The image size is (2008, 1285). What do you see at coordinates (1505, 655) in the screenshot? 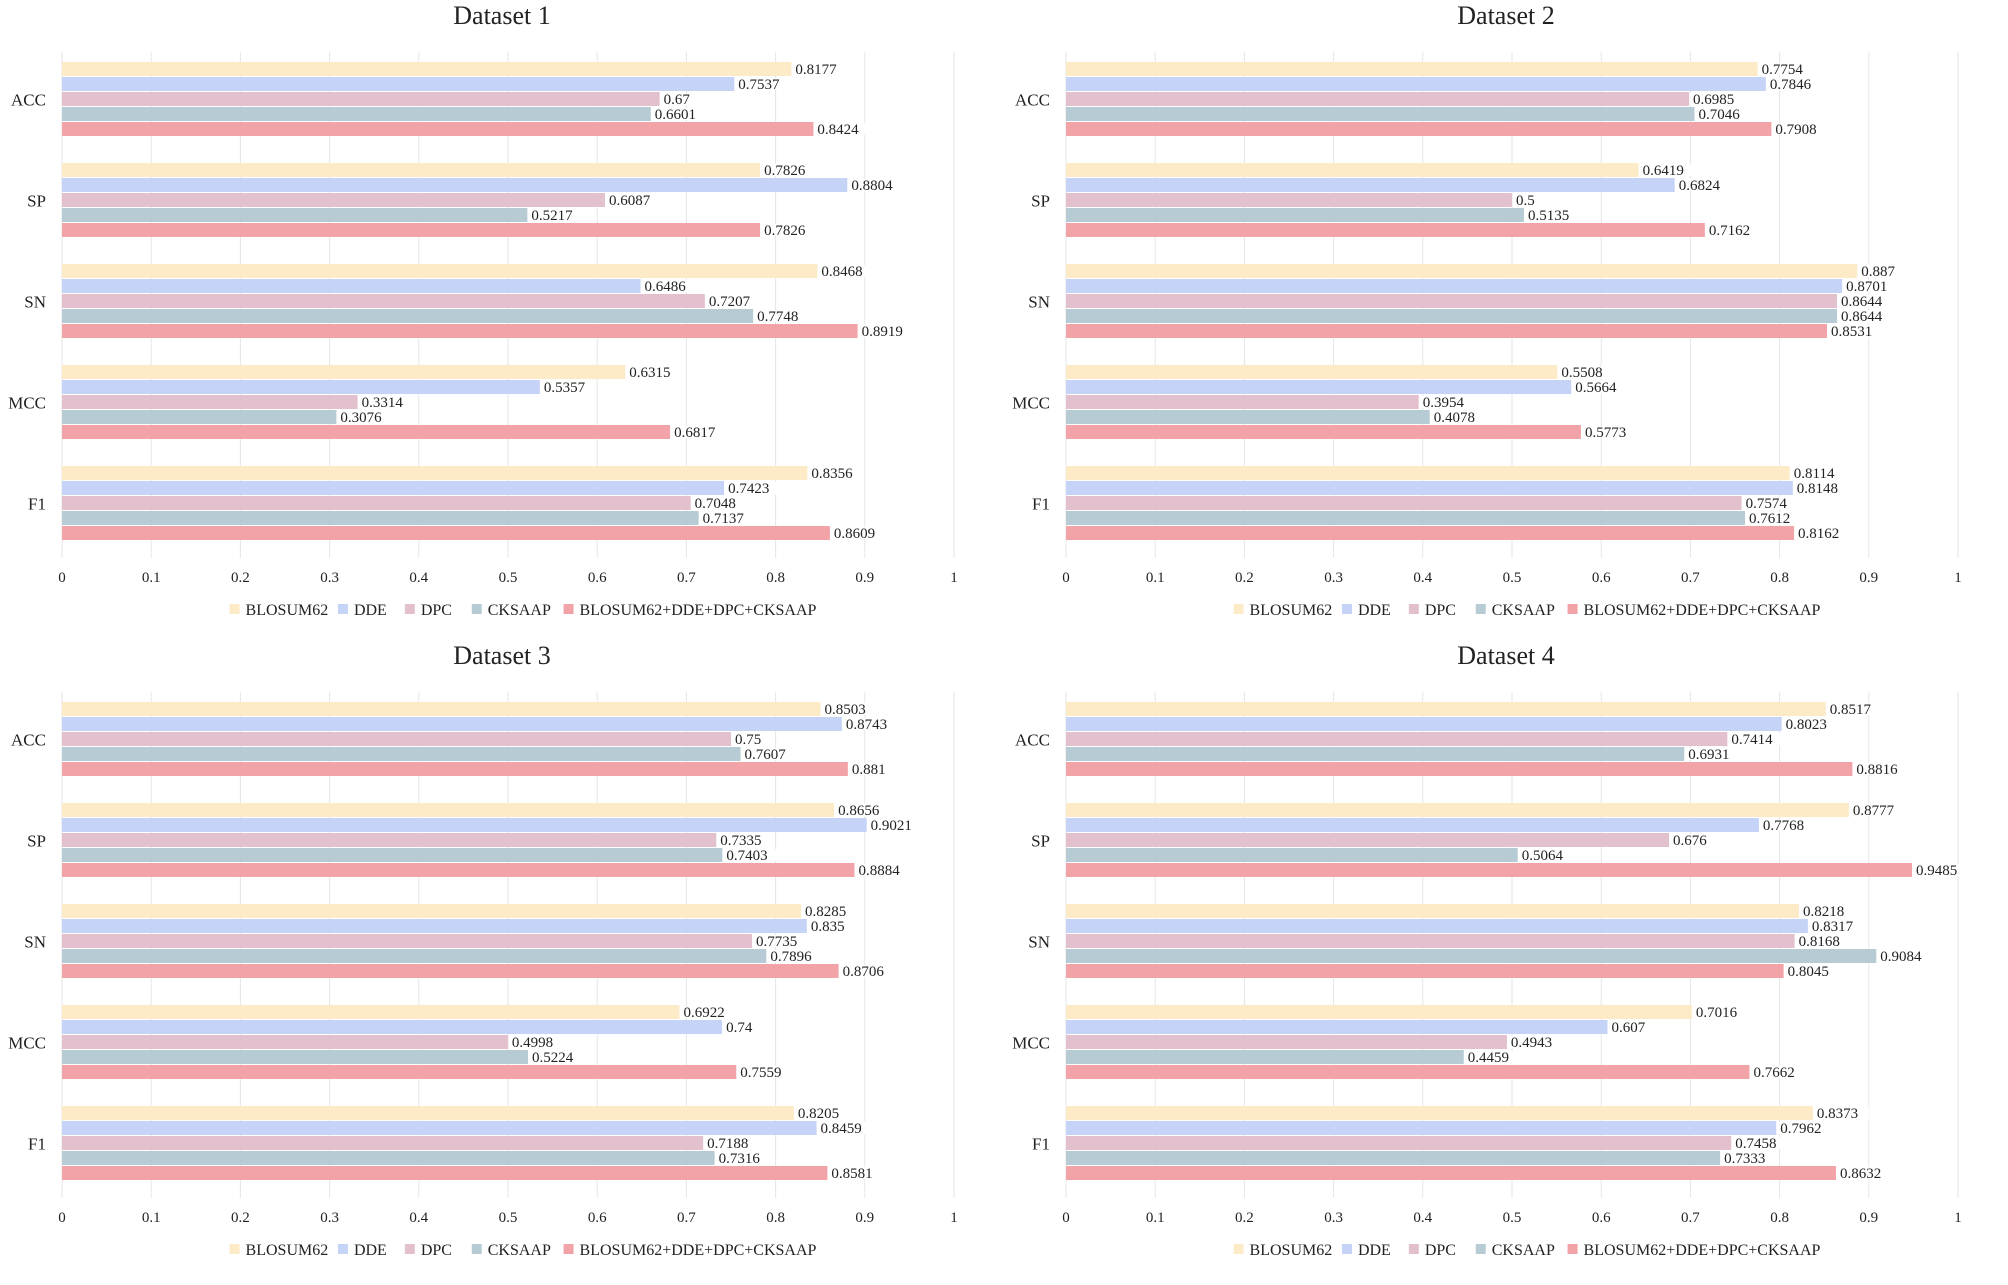
I see `chart-title: Dataset 4` at bounding box center [1505, 655].